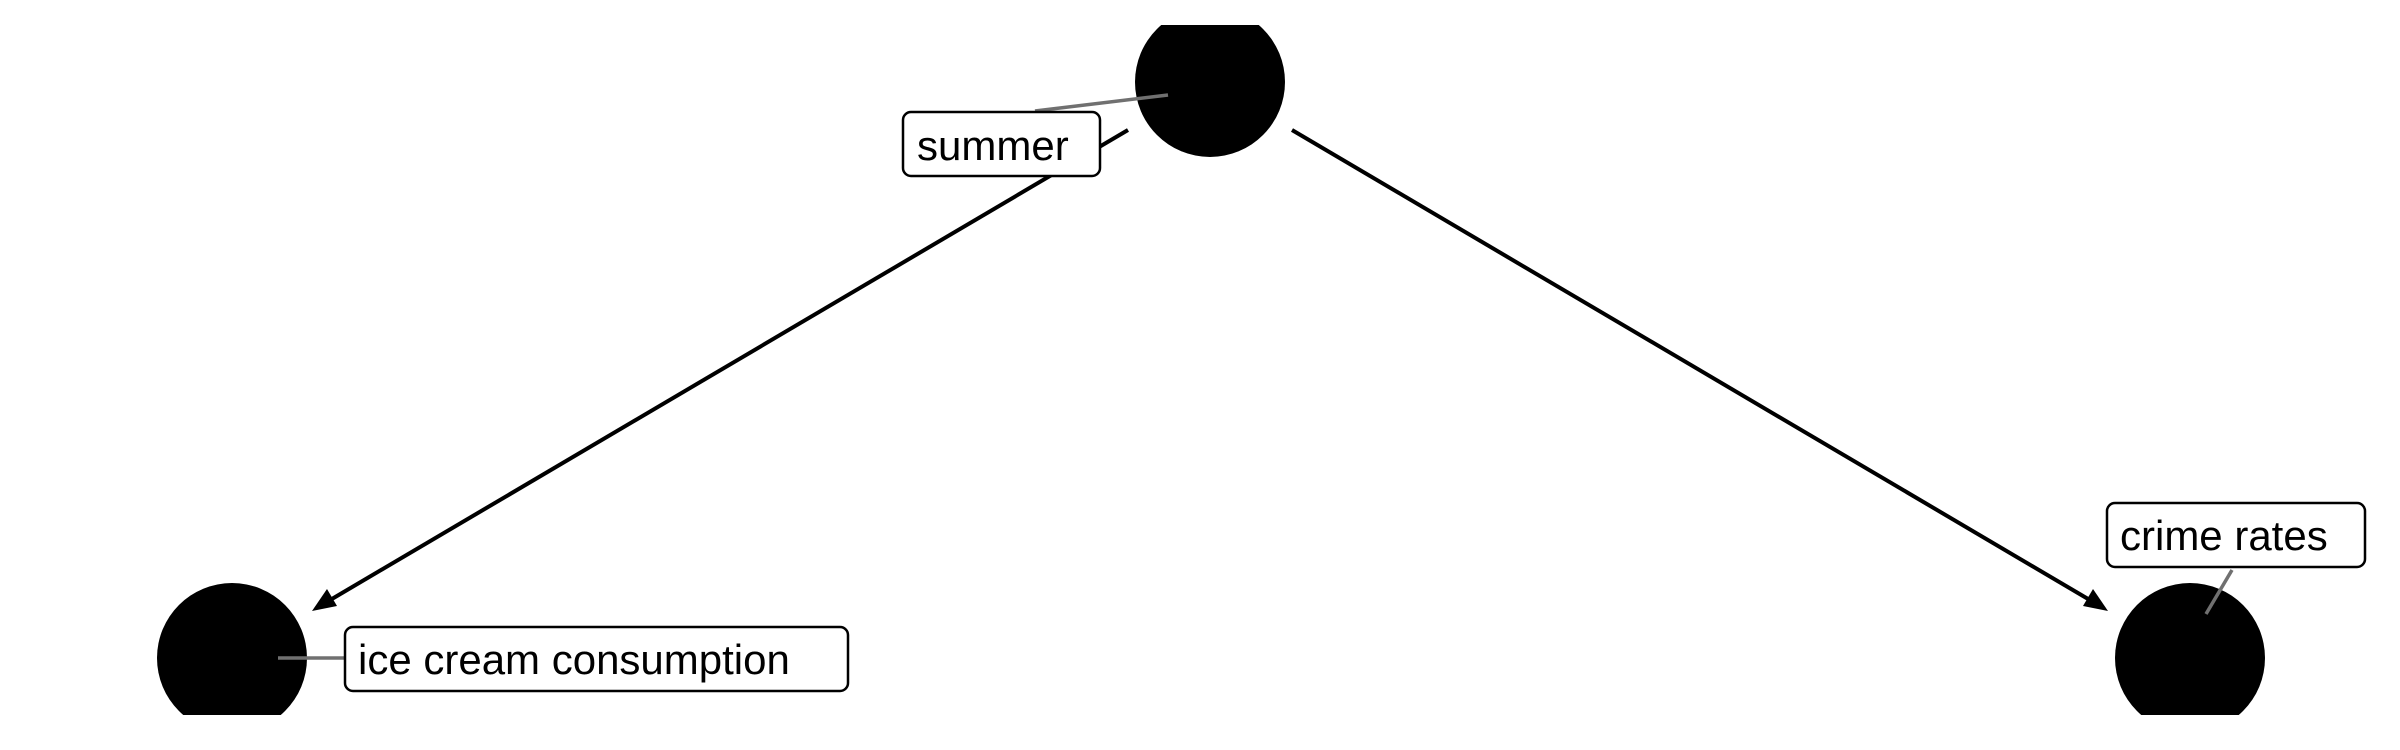  Describe the element at coordinates (2224, 535) in the screenshot. I see `label-crime-rates-text: crime rates` at that location.